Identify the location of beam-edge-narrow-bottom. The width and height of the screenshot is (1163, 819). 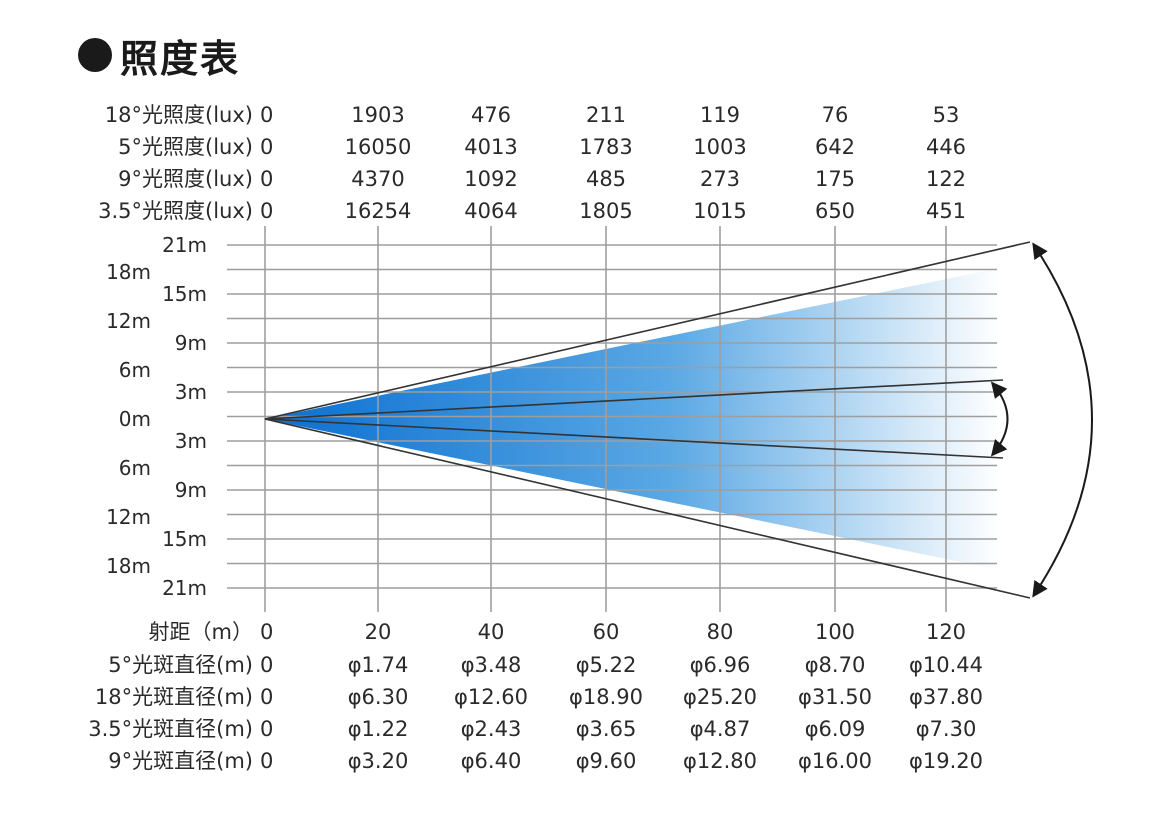
(634, 438).